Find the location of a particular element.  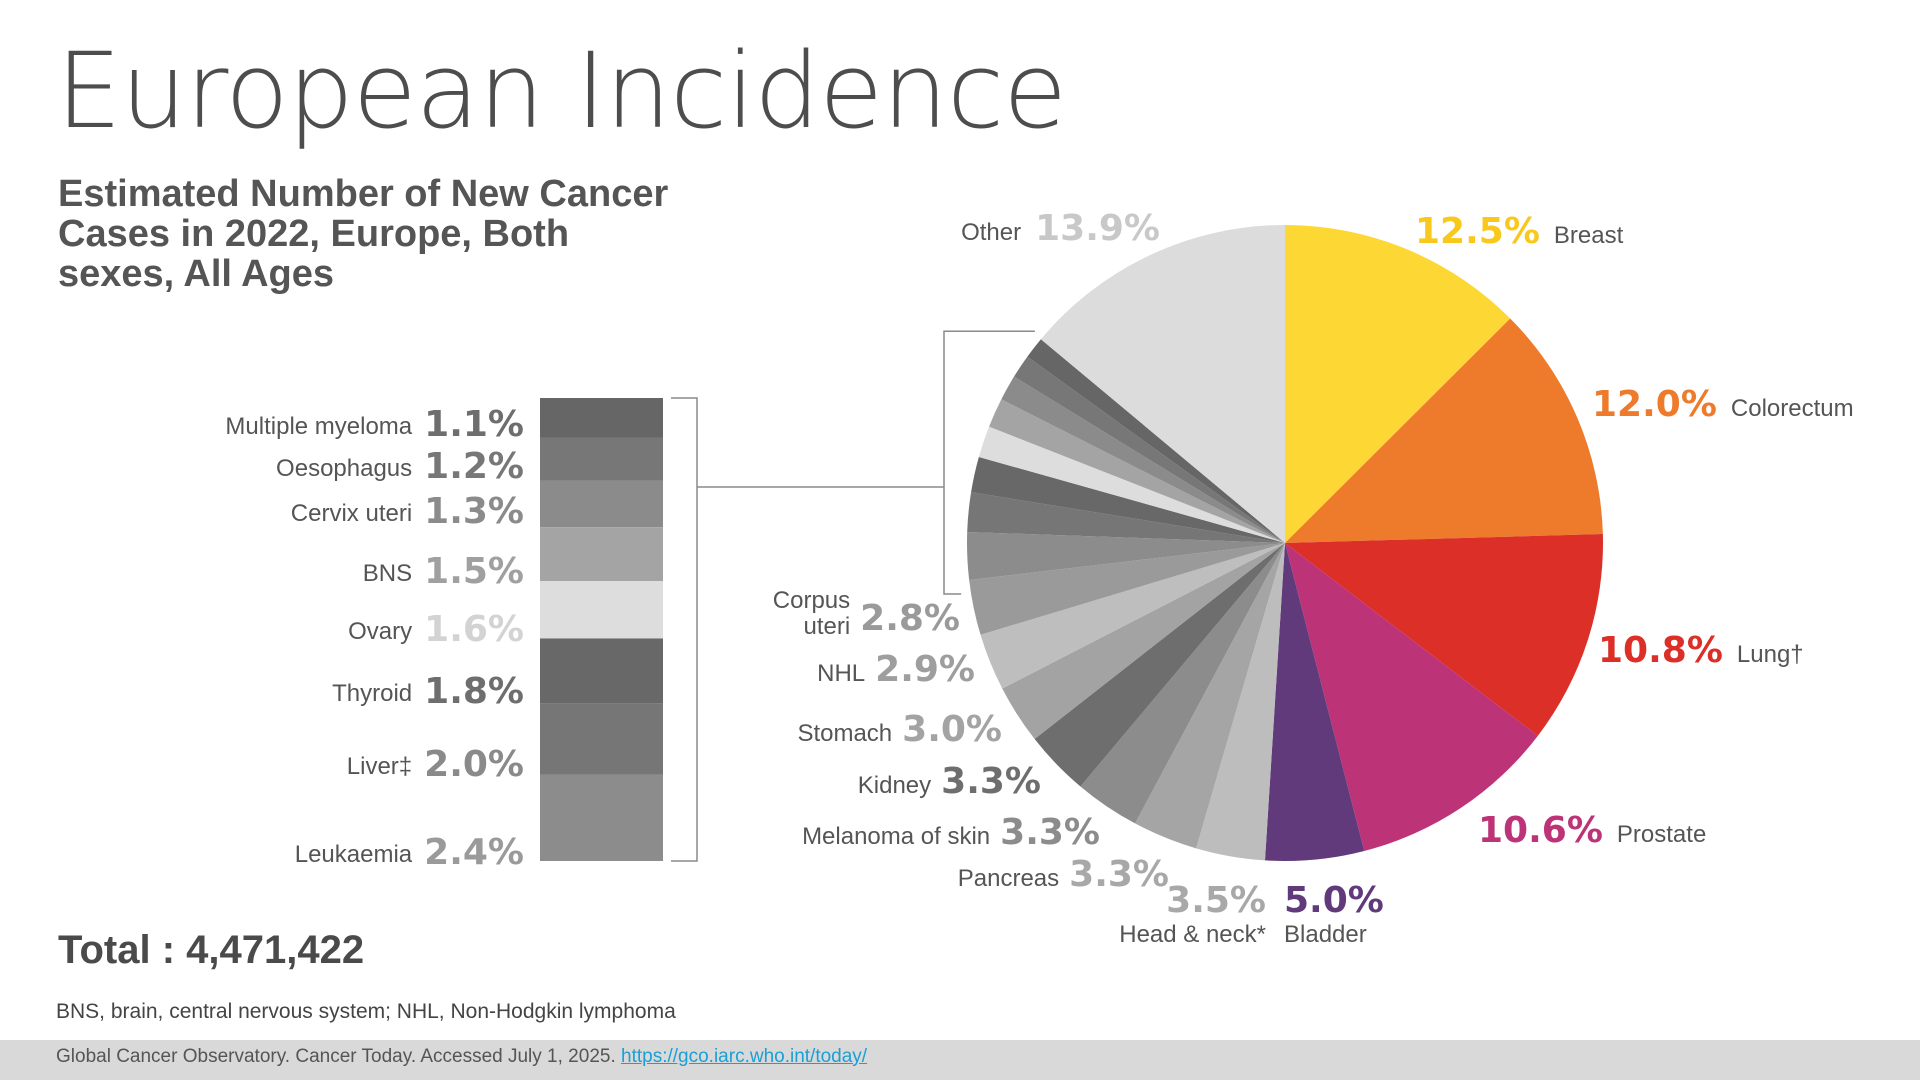

bar-segment-oesophagus is located at coordinates (601, 459).